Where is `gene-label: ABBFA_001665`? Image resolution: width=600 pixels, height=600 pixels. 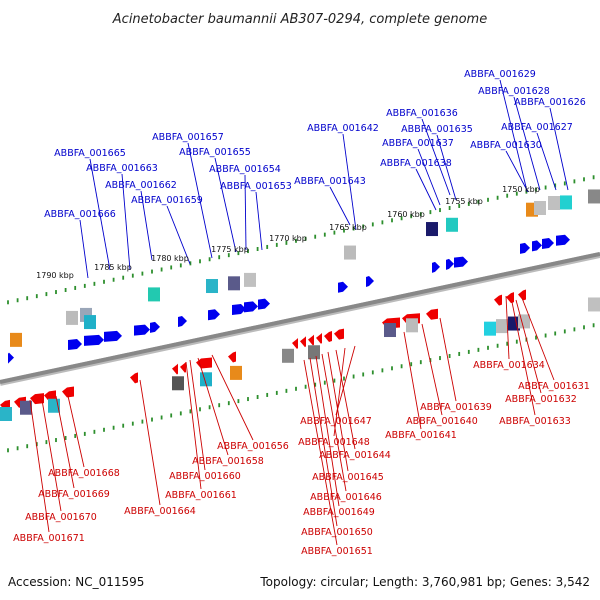 gene-label: ABBFA_001665 is located at coordinates (90, 153).